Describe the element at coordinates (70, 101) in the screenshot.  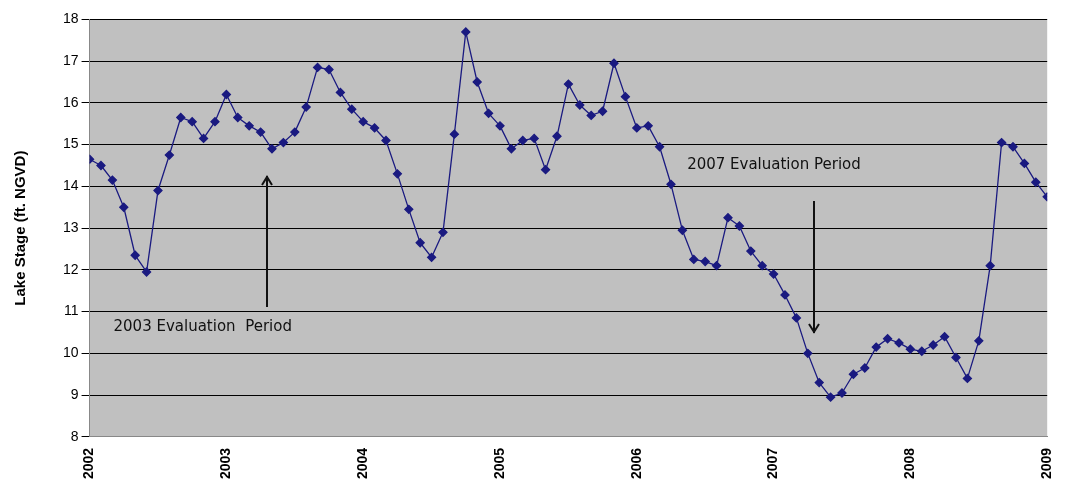
I see `y-tick-label: 16` at that location.